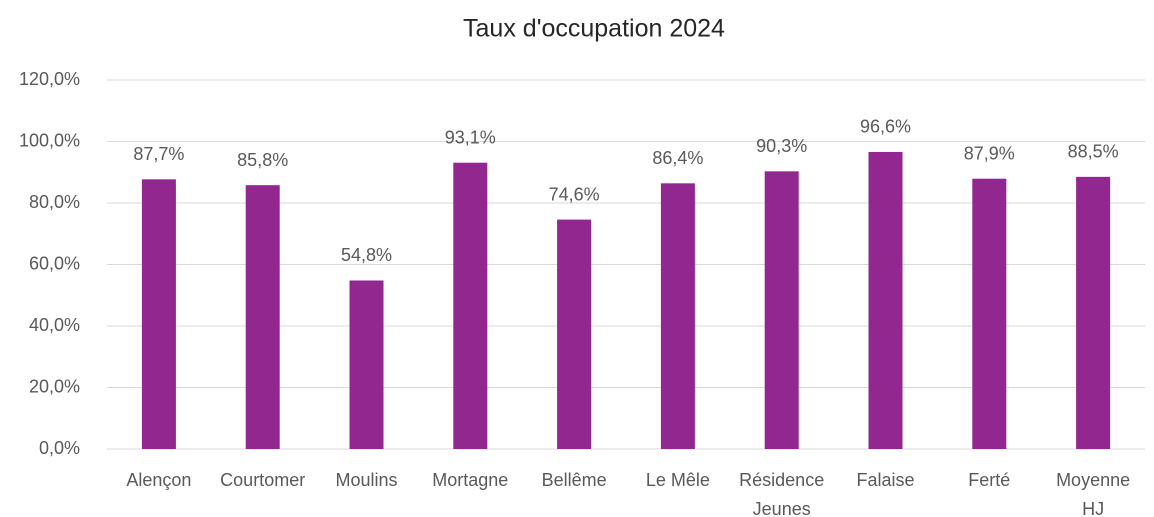 The height and width of the screenshot is (517, 1154). Describe the element at coordinates (574, 194) in the screenshot. I see `data-label: 74,6%` at that location.